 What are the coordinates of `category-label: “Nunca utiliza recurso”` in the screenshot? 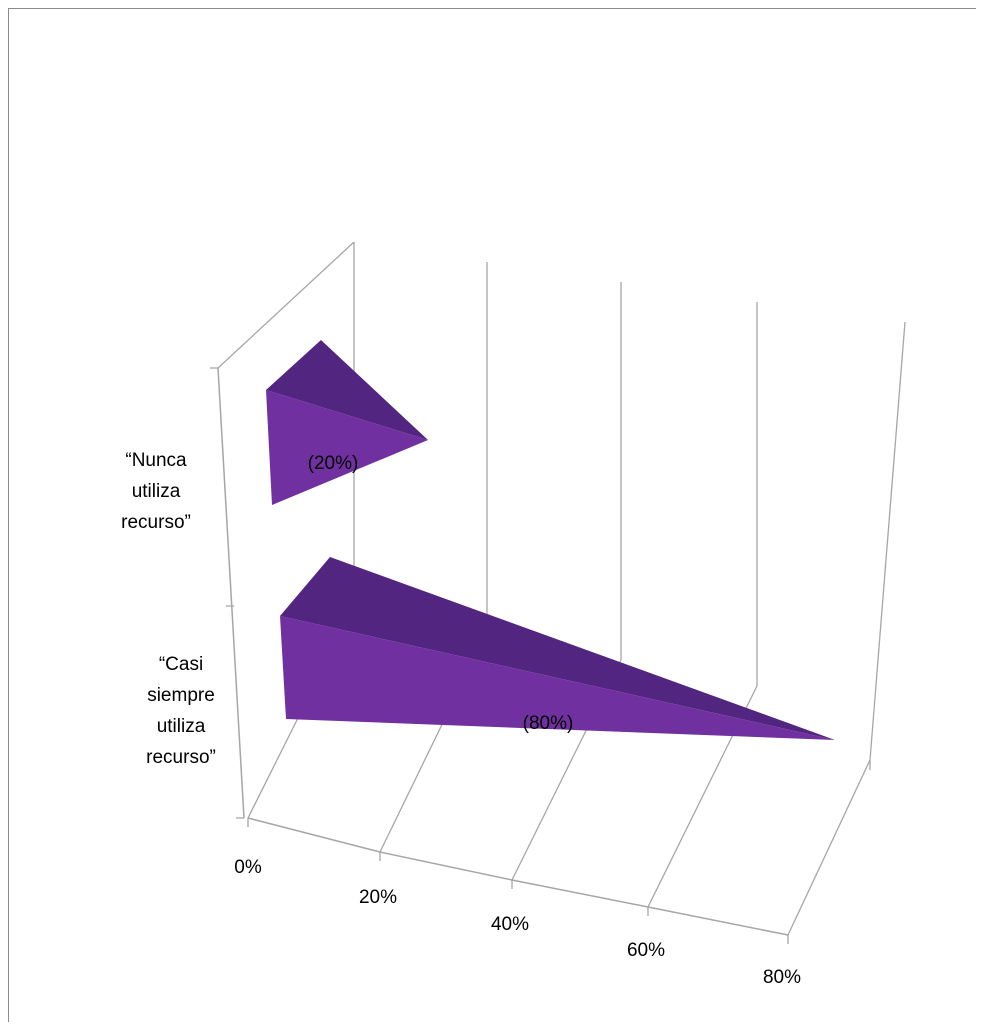 It's located at (156, 491).